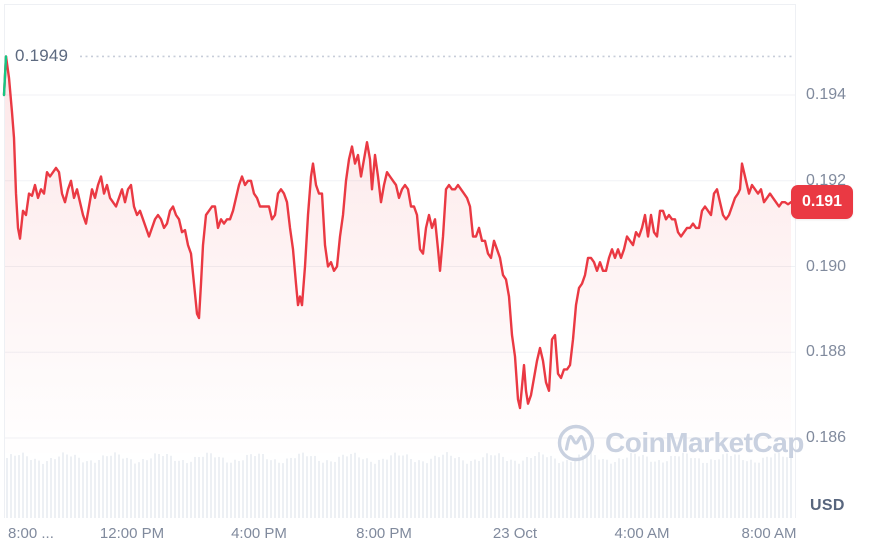 The width and height of the screenshot is (879, 552). I want to click on y-axis-tick-label: 0.188, so click(826, 352).